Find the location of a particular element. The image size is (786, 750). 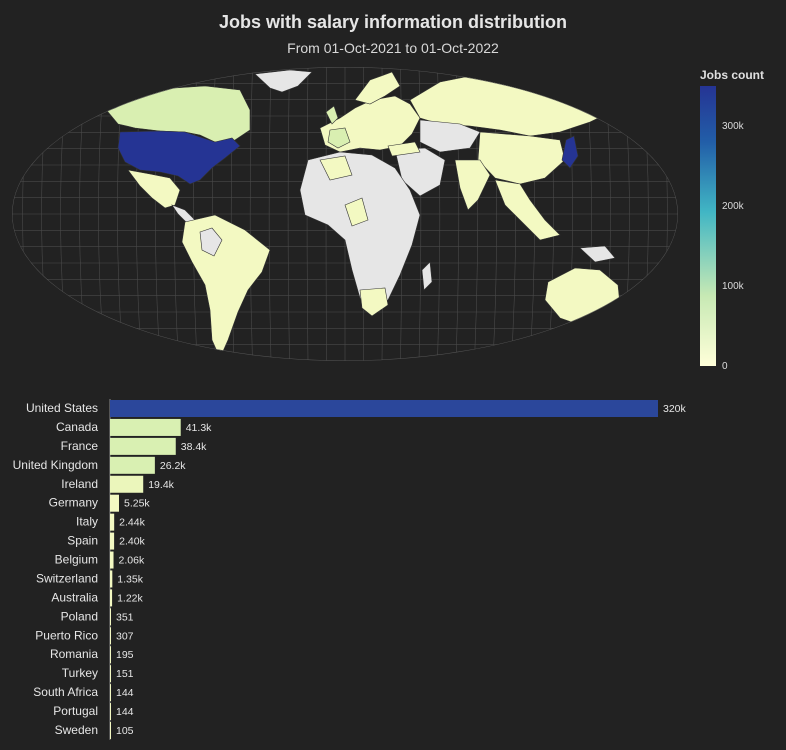

country-madagascar is located at coordinates (427, 276).